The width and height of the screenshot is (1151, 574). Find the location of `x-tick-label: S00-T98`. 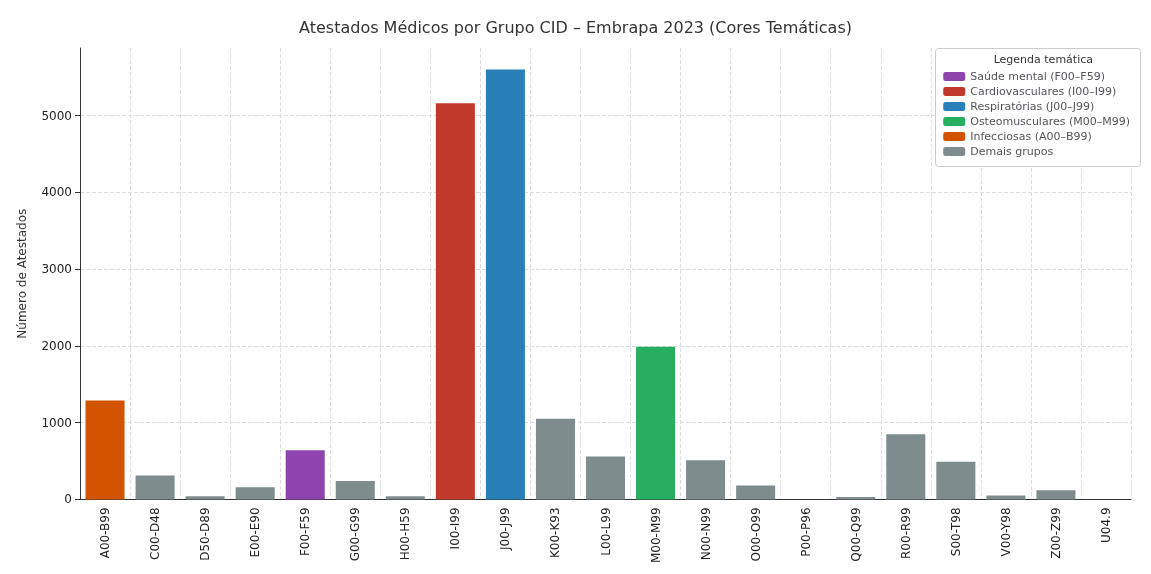

x-tick-label: S00-T98 is located at coordinates (955, 532).